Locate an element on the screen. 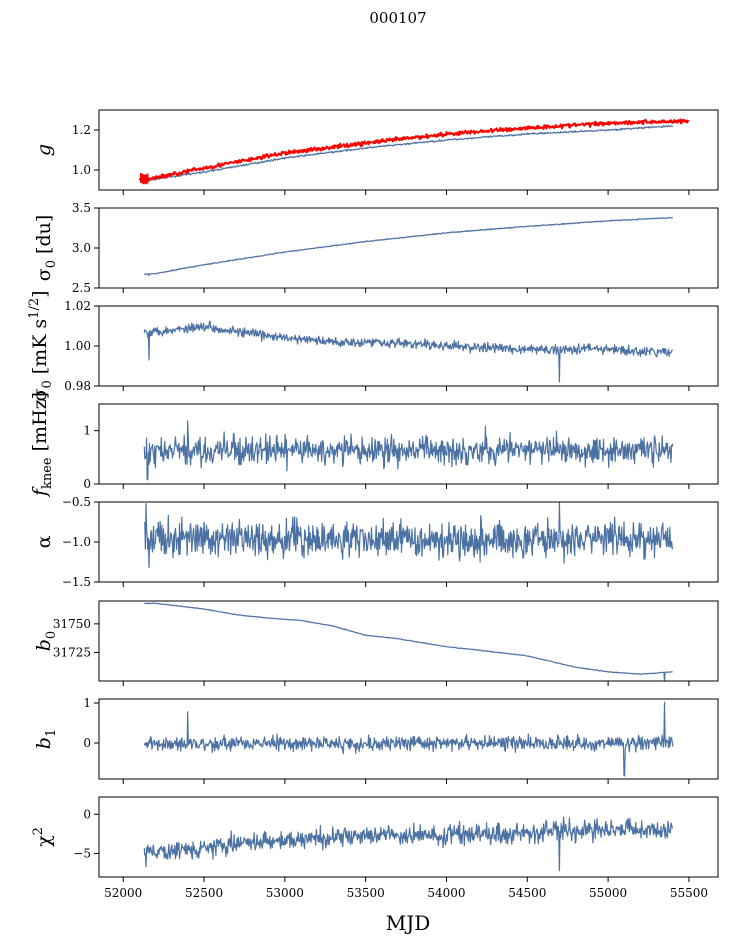 The height and width of the screenshot is (944, 729). y-axis-label: χ2 is located at coordinates (43, 837).